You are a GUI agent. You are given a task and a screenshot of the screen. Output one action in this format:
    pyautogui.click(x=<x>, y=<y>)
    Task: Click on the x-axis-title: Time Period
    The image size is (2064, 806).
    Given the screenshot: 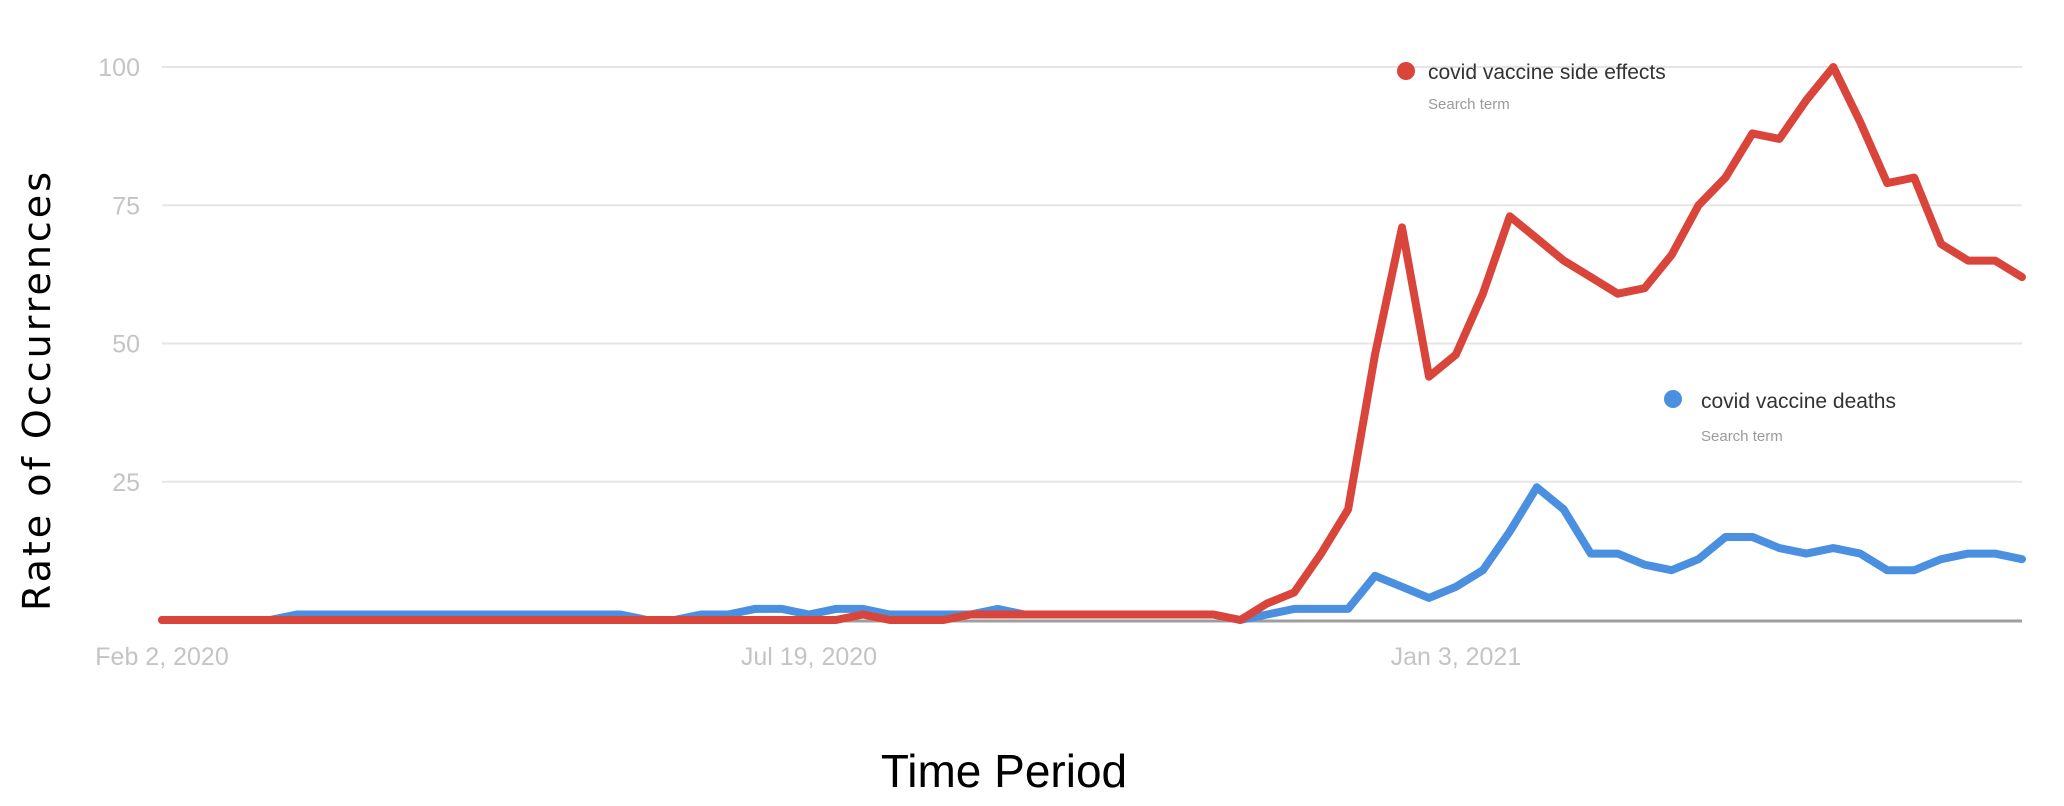 What is the action you would take?
    pyautogui.click(x=1004, y=771)
    